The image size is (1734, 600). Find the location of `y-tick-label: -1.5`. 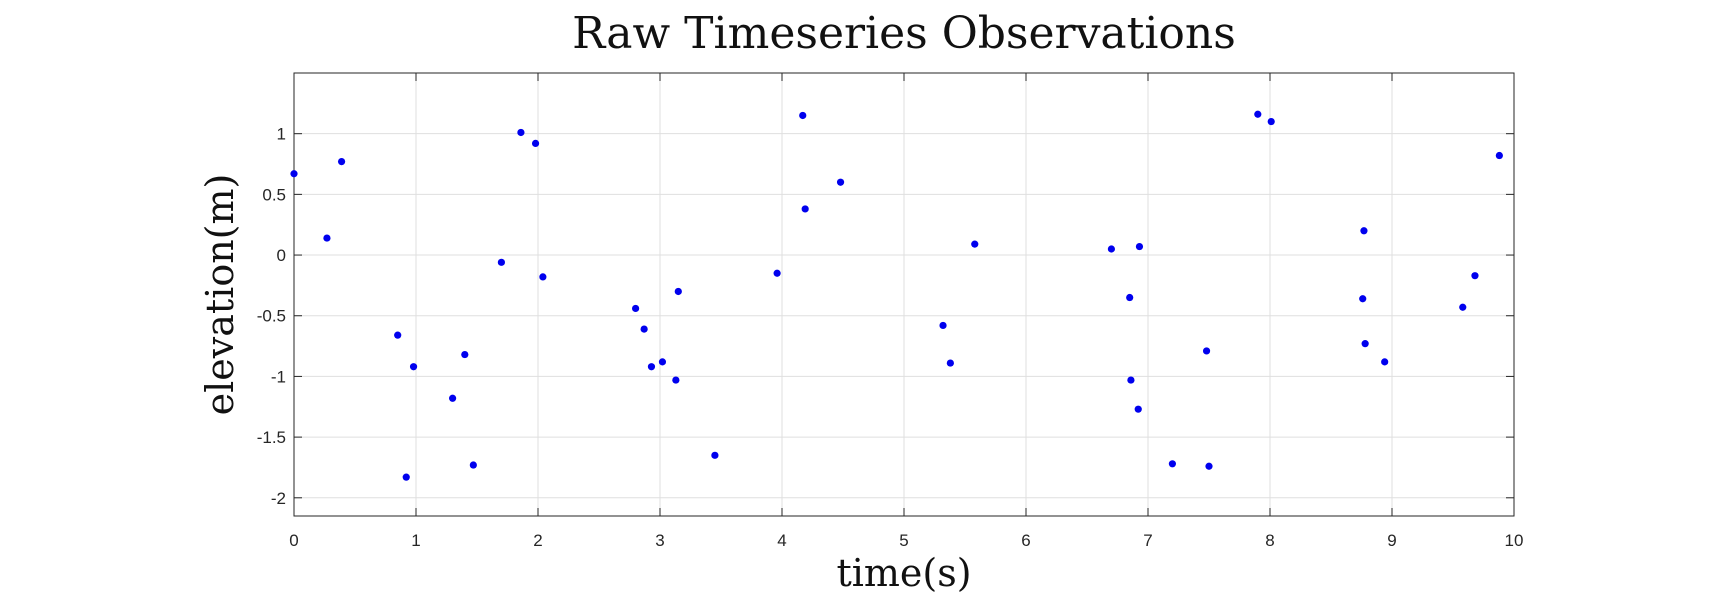

y-tick-label: -1.5 is located at coordinates (271, 437).